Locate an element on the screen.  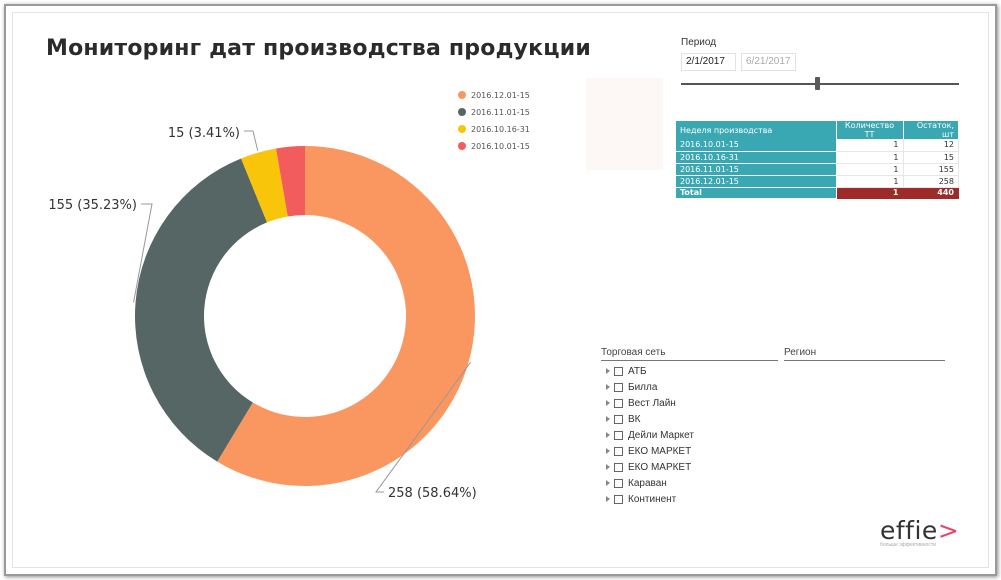
legend-label: 2016.12.01-15 is located at coordinates (500, 95).